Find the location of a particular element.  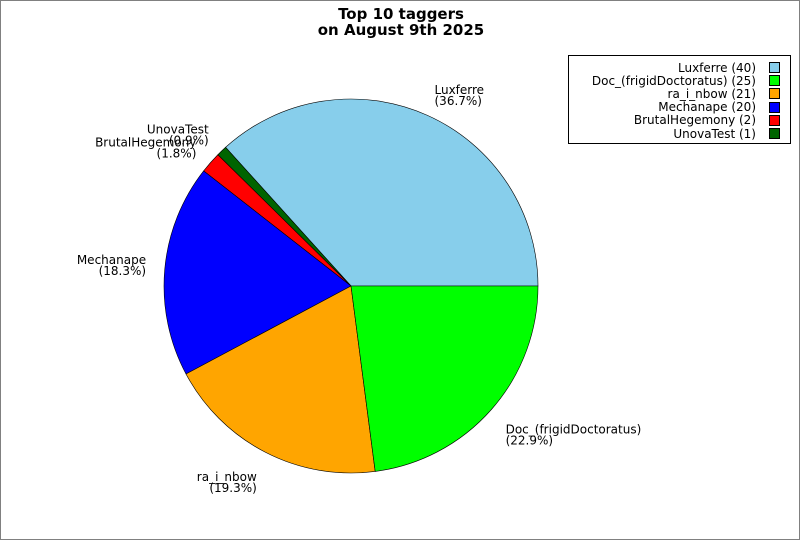

legend-item: Luxferre (40) is located at coordinates (679, 67).